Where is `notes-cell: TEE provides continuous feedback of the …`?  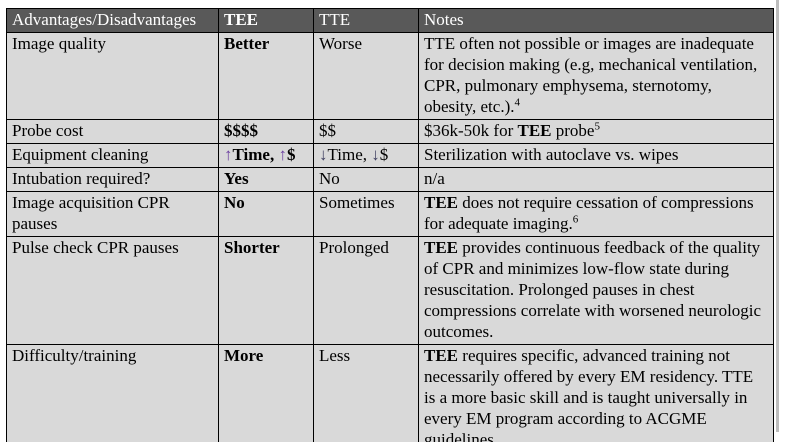
notes-cell: TEE provides continuous feedback of the … is located at coordinates (596, 290).